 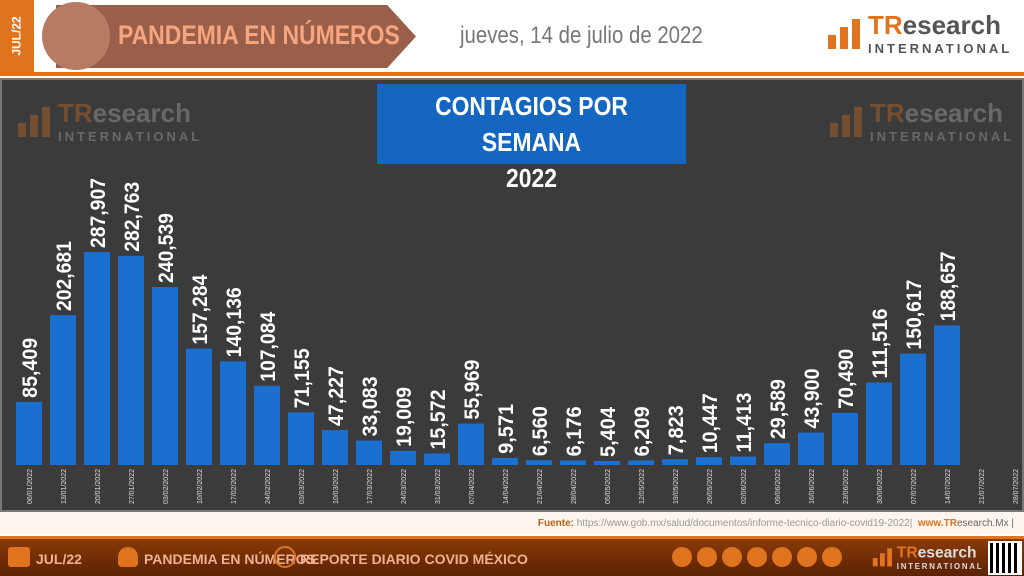 I want to click on x-tick-label: 19/05/2022, so click(x=676, y=486).